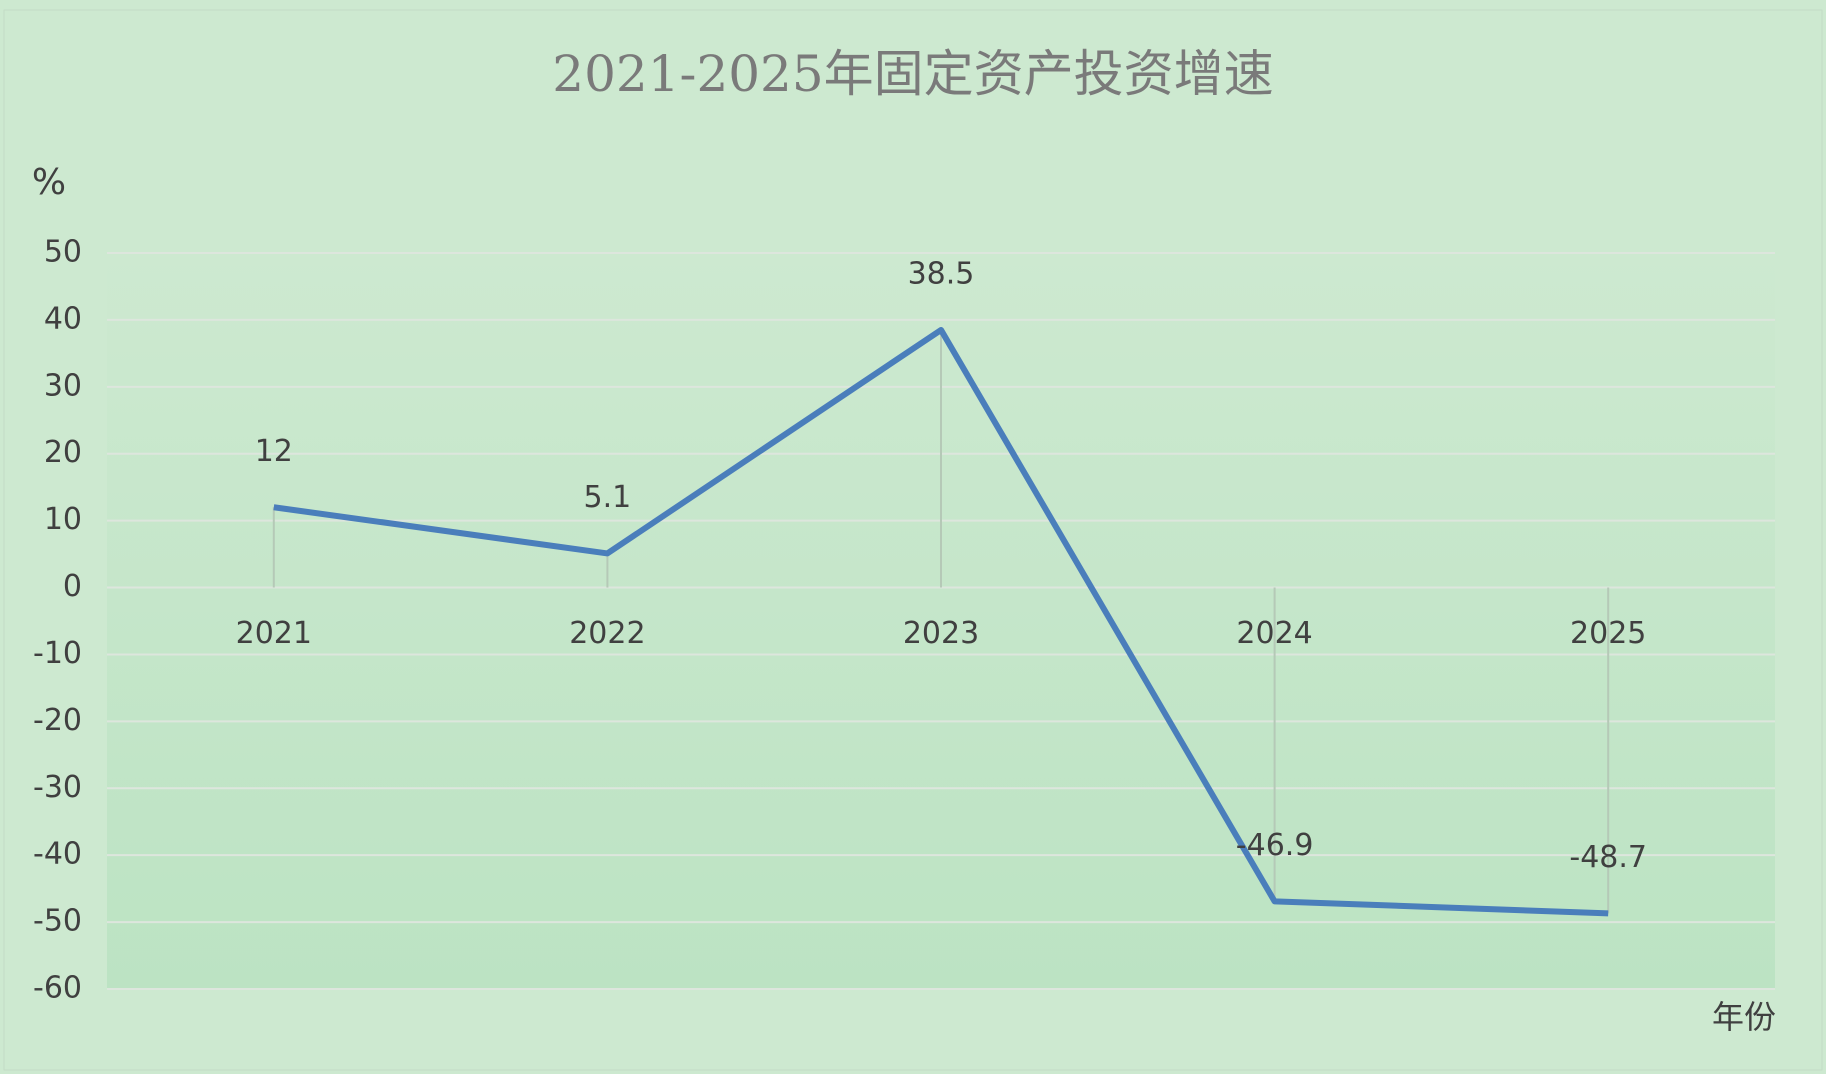 This screenshot has width=1826, height=1074. What do you see at coordinates (912, 74) in the screenshot?
I see `chart-title: 2021-2025年固定资产投资增速` at bounding box center [912, 74].